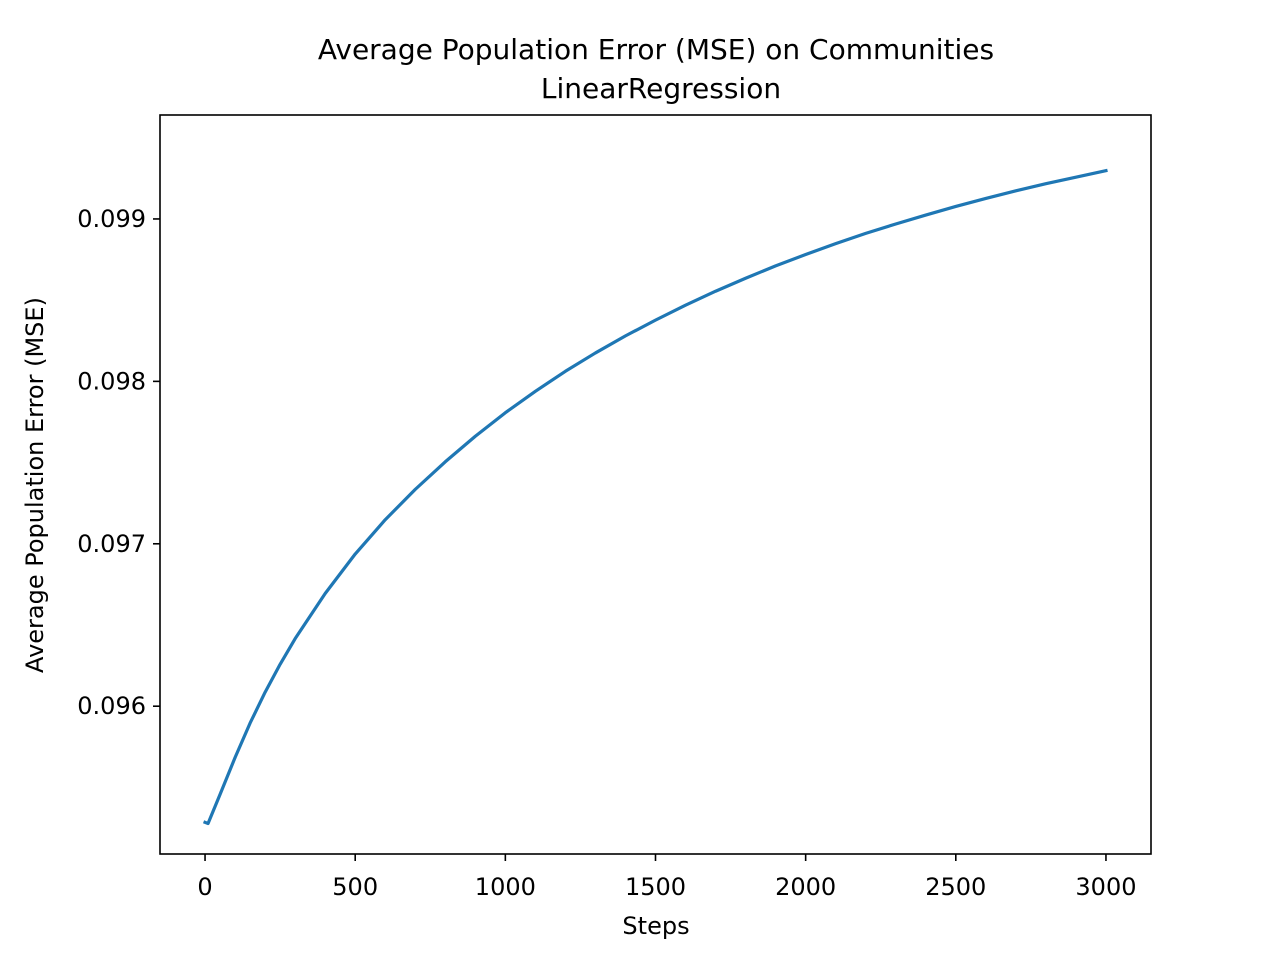 Image resolution: width=1280 pixels, height=960 pixels. I want to click on y-tick-label: 0.097, so click(111, 544).